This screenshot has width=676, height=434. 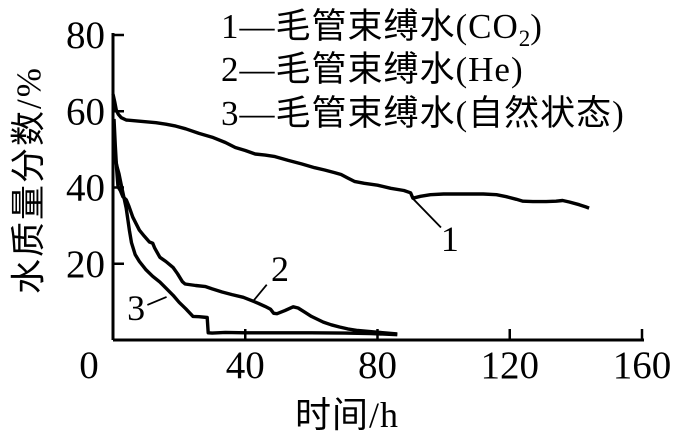 I want to click on legend-text: ), so click(x=536, y=26).